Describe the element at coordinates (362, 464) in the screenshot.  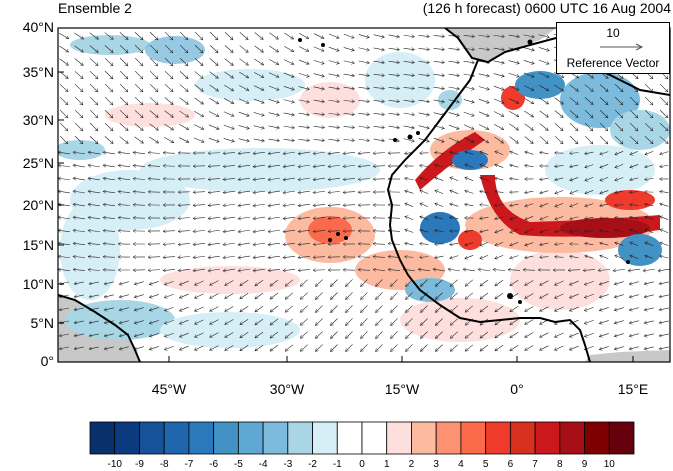
I see `colorbar-tick-label: 0` at that location.